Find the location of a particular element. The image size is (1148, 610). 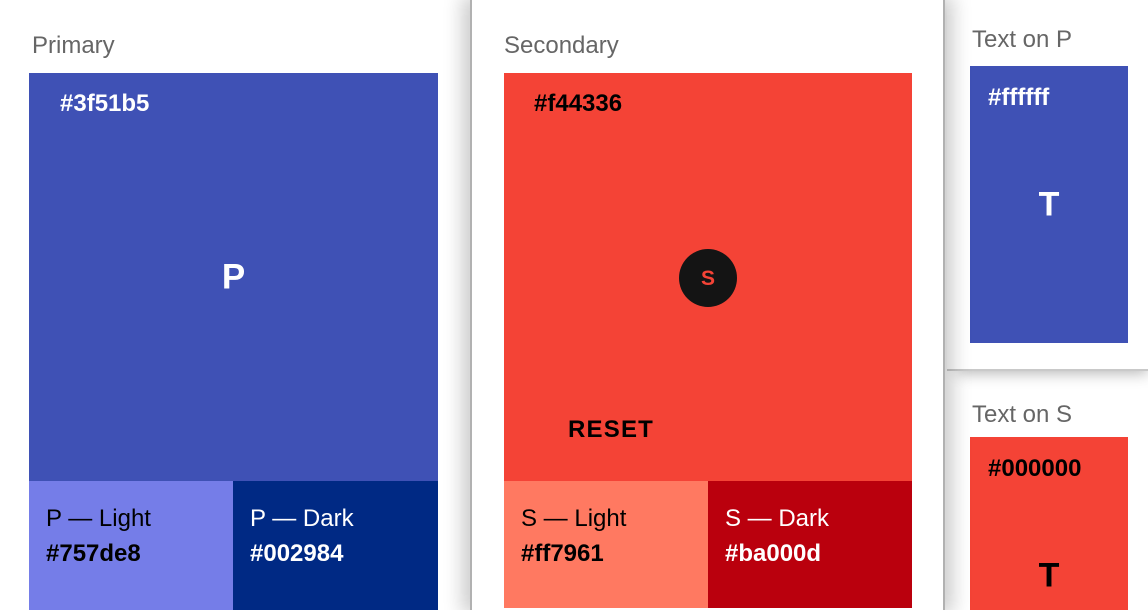

primary-dark-swatch: P — Dark #002984 is located at coordinates (335, 545).